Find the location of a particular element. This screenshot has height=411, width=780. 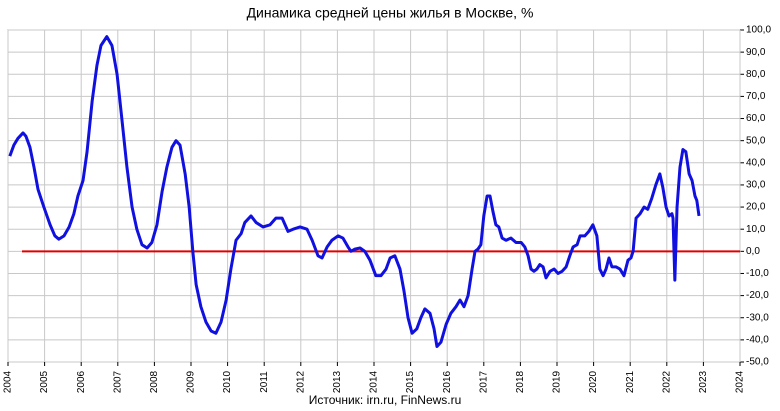

x-tick-label: 2014 is located at coordinates (374, 381).